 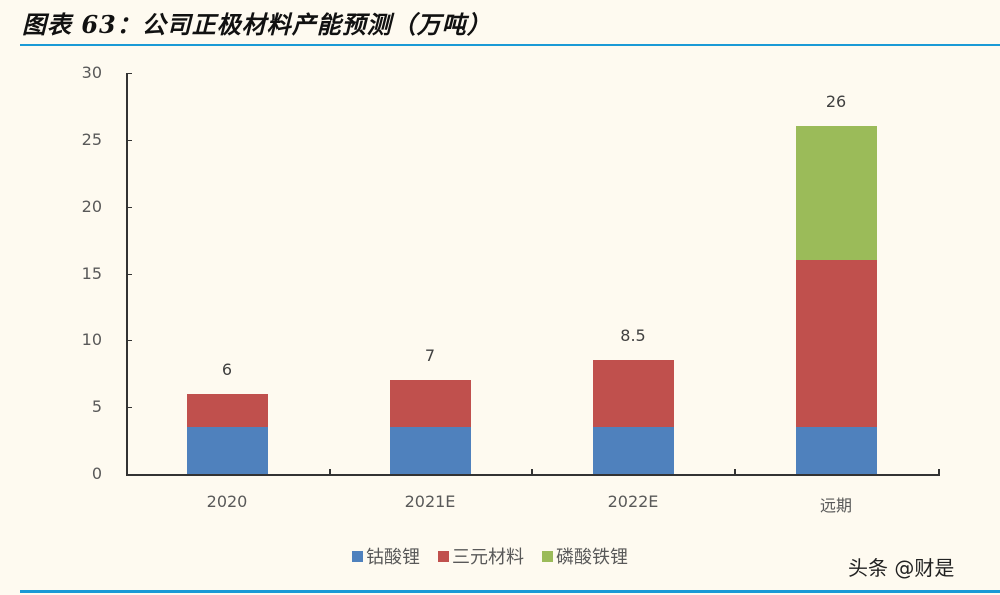 I want to click on legend-label: 磷酸铁锂, so click(x=592, y=557).